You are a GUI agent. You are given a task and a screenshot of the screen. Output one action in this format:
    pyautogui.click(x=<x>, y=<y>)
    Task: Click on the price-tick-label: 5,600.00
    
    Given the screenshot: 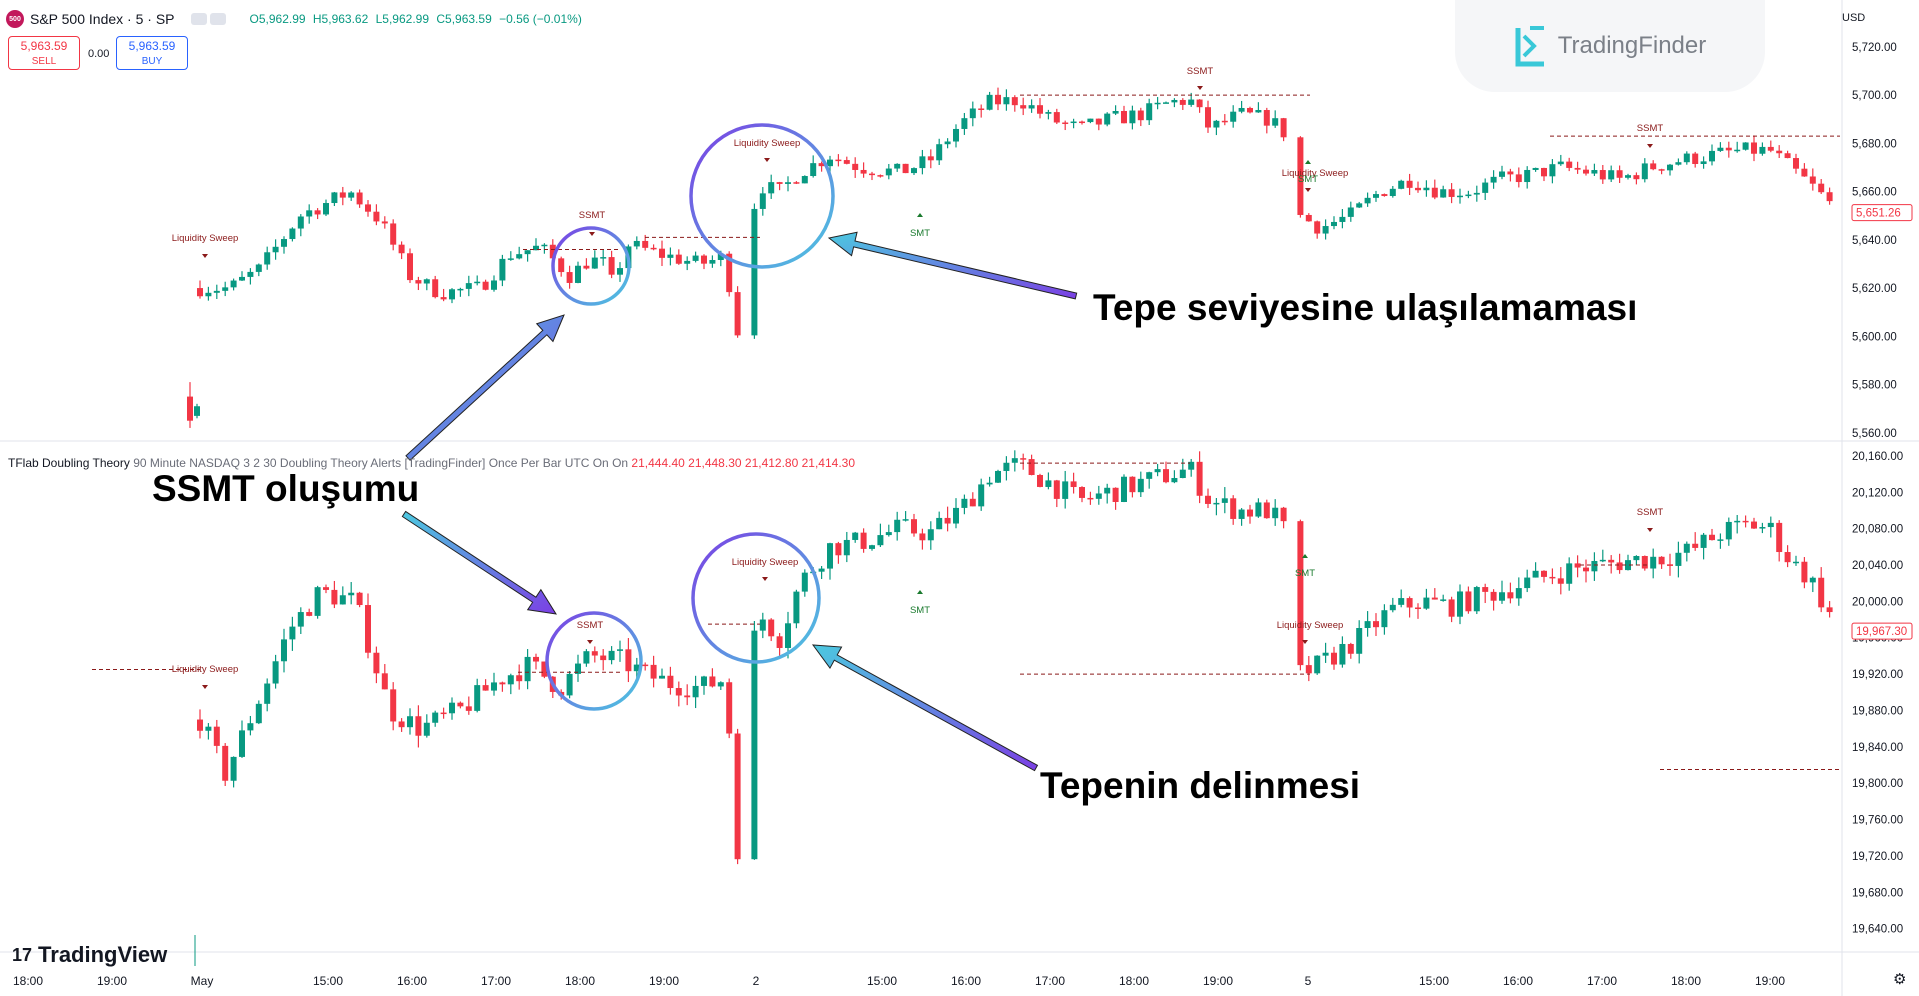 What is the action you would take?
    pyautogui.click(x=1874, y=337)
    